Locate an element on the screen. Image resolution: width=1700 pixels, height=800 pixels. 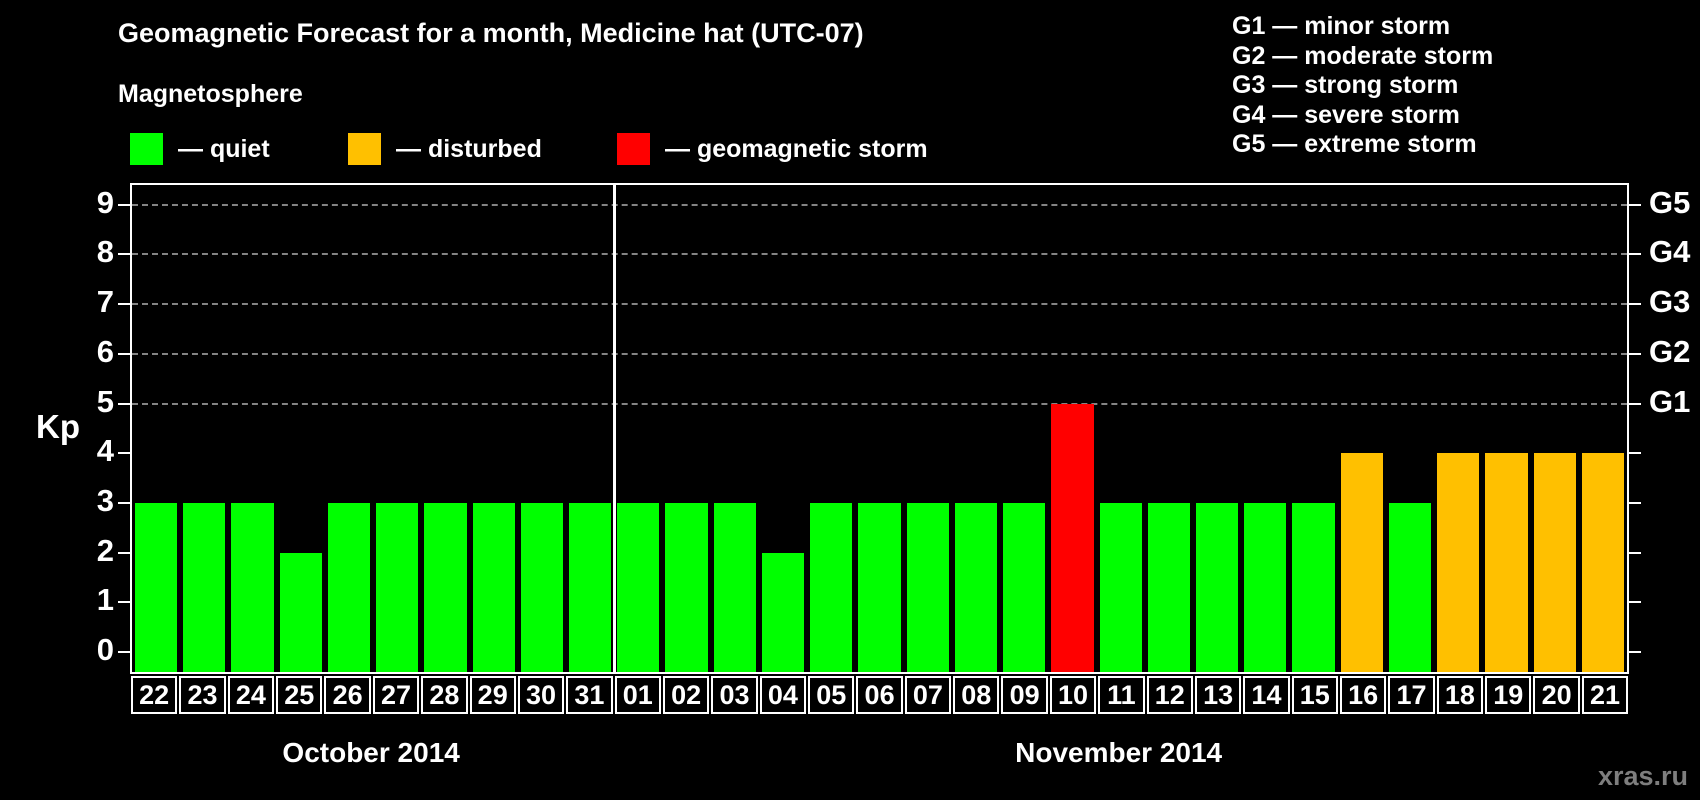
right-axis-label-G4: G4 is located at coordinates (1670, 252).